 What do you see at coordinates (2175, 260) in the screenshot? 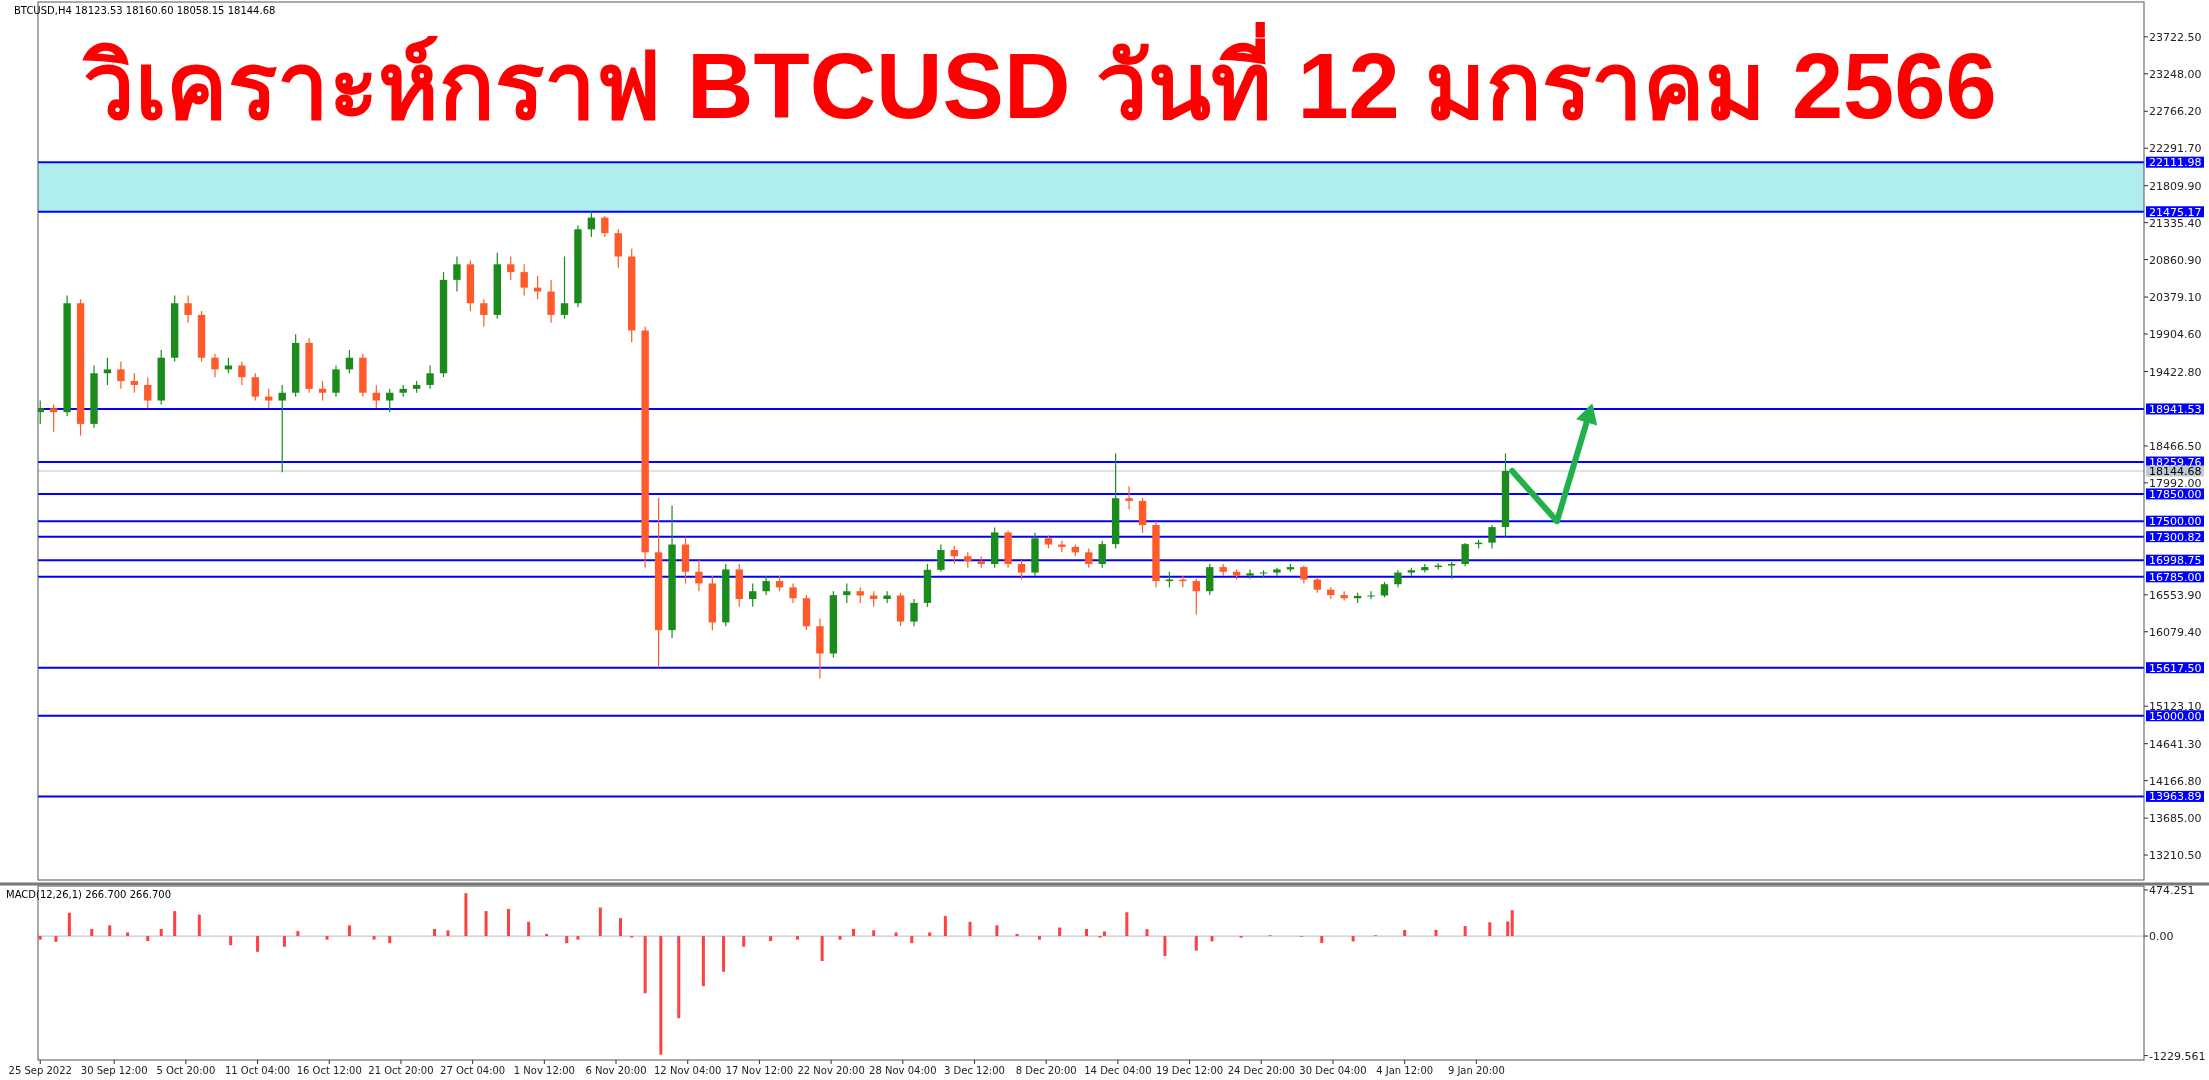
I see `y-tick-label: 20860.90` at bounding box center [2175, 260].